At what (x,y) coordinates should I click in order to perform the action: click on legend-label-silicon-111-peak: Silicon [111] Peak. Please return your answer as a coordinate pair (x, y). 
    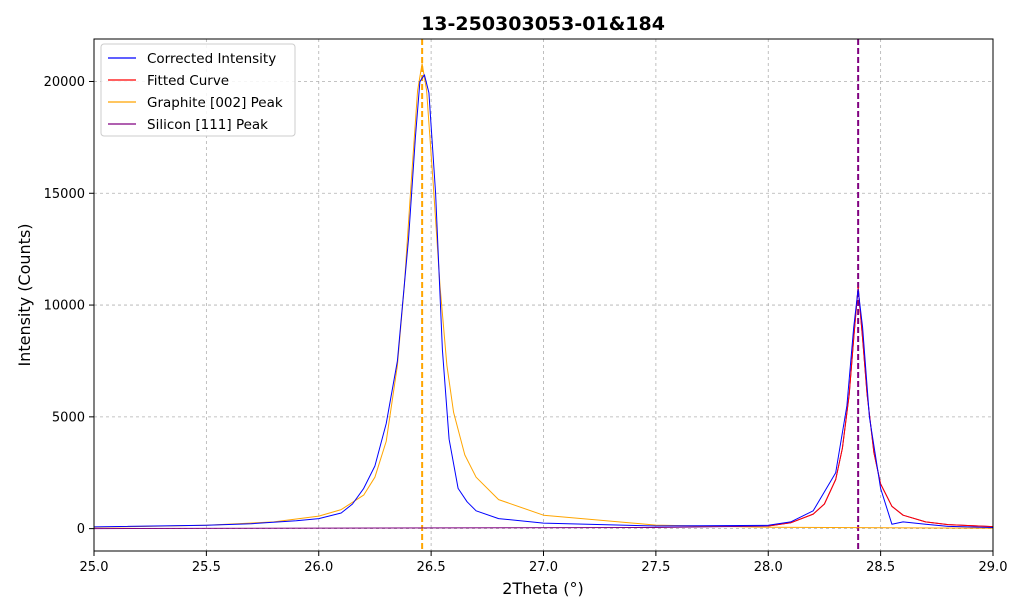
    Looking at the image, I should click on (207, 125).